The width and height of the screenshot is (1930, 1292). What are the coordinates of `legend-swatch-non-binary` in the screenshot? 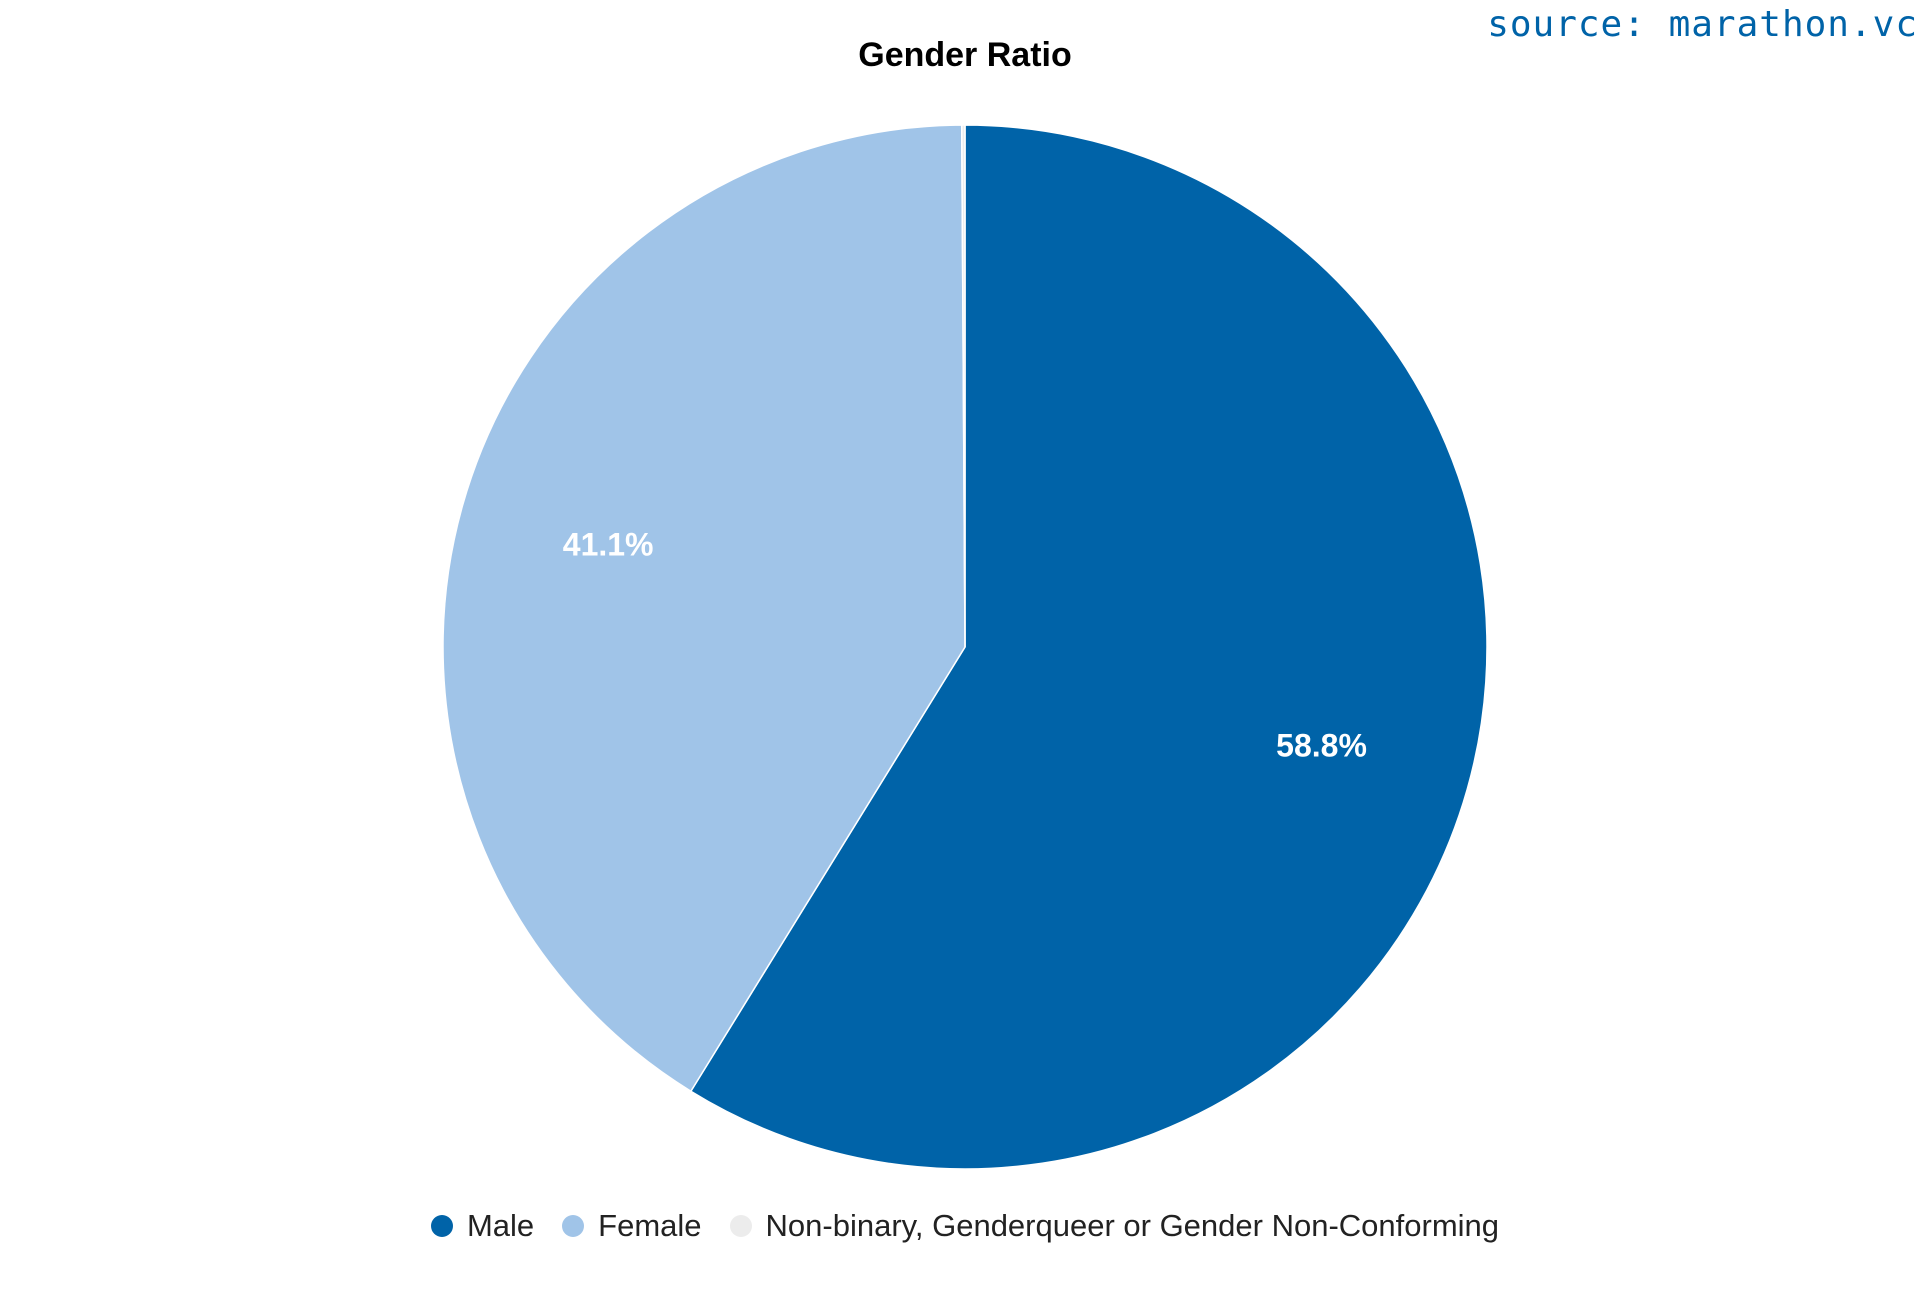 It's located at (740, 1226).